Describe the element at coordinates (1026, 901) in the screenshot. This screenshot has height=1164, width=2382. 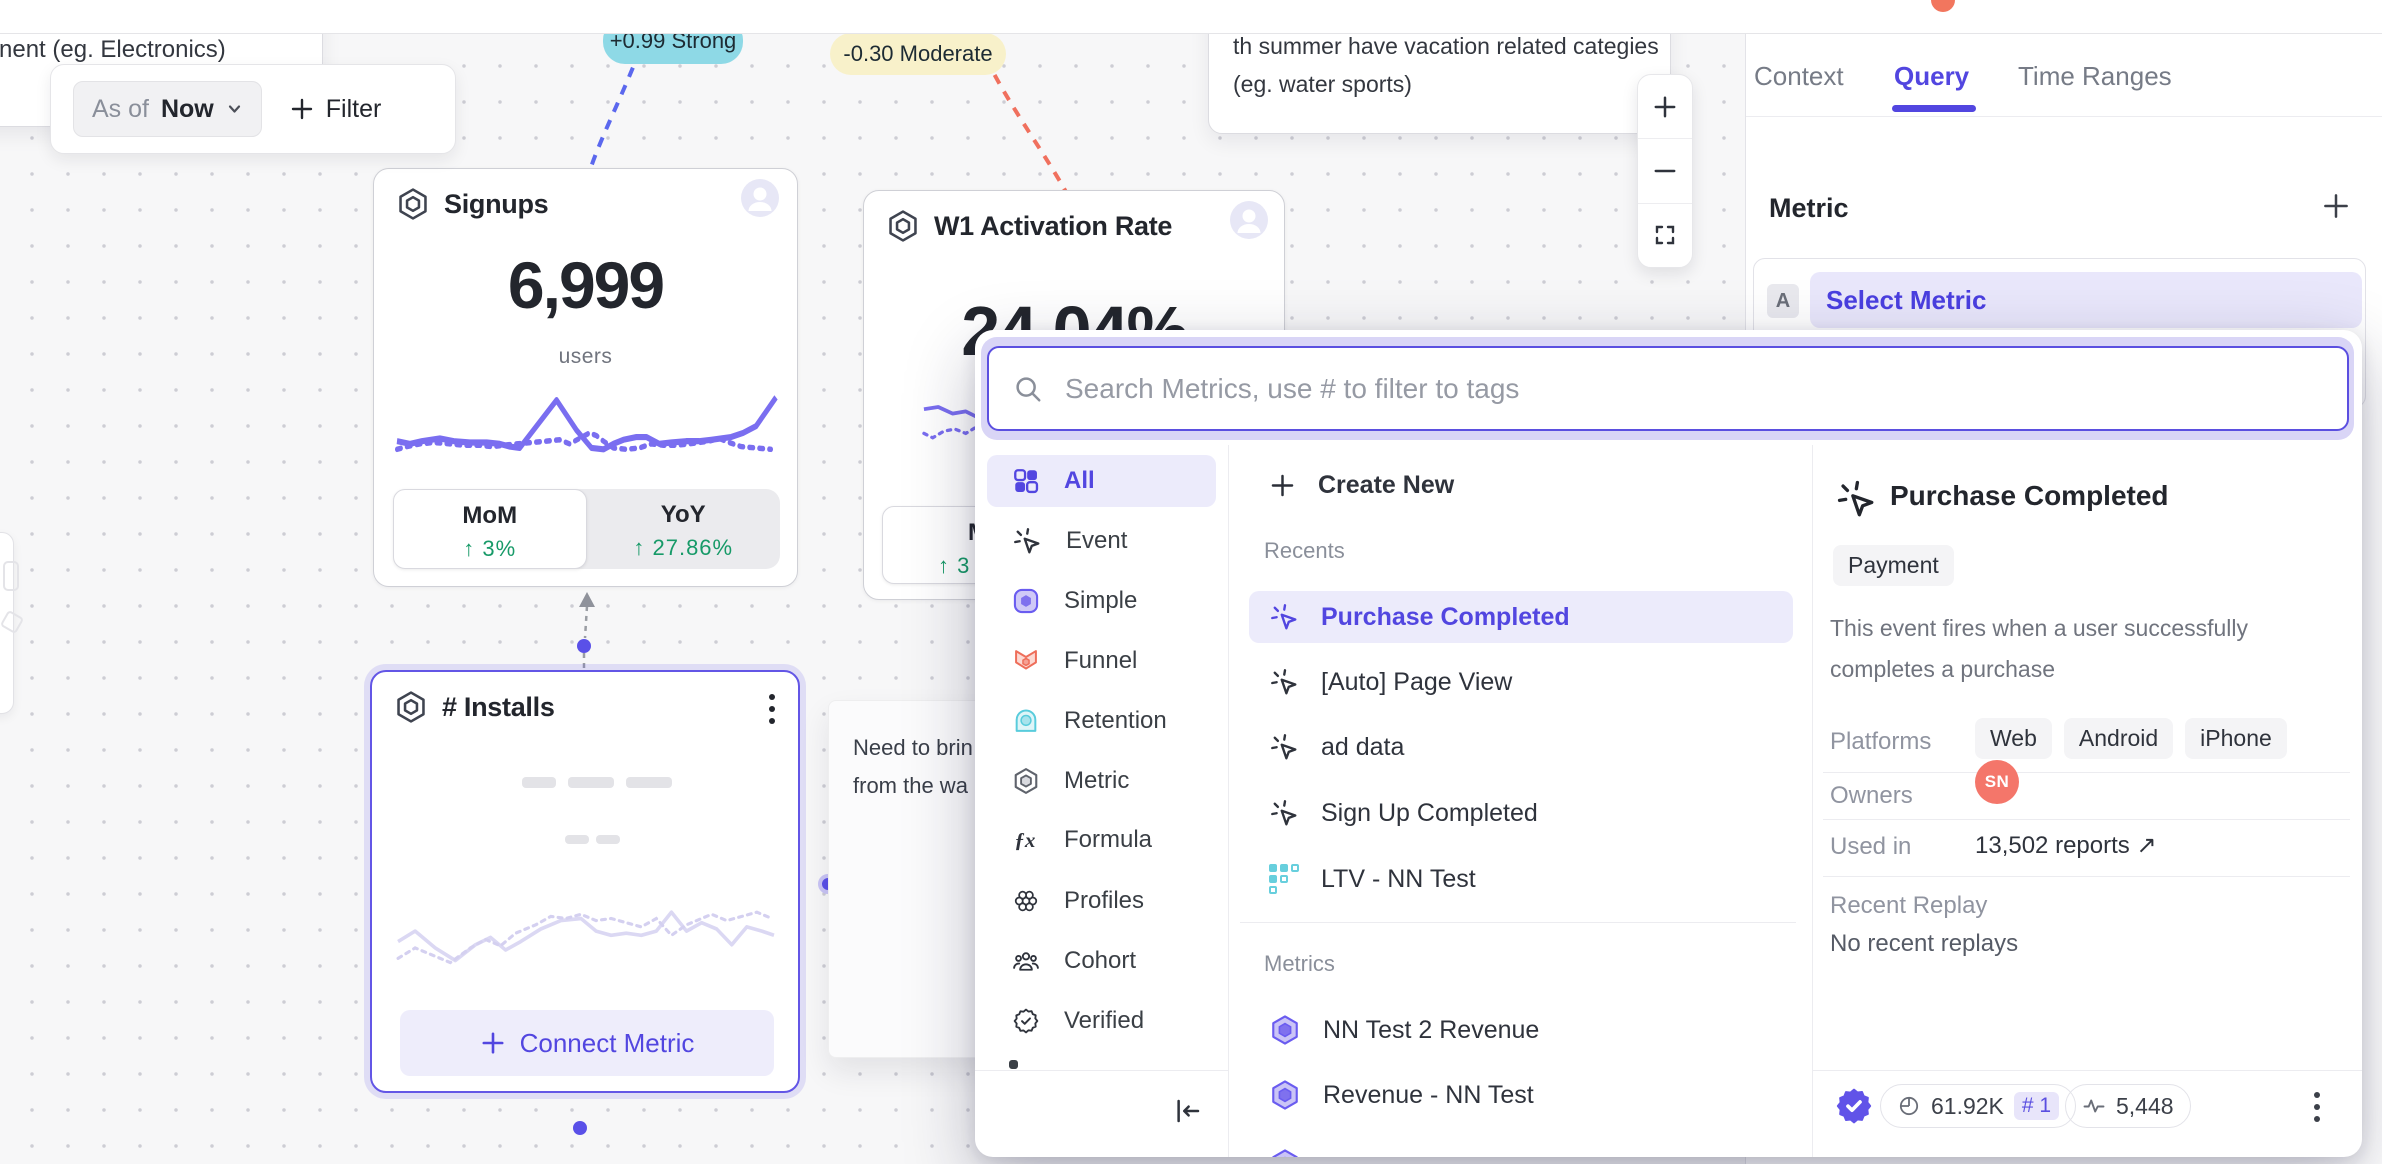
I see `profiles-icon` at that location.